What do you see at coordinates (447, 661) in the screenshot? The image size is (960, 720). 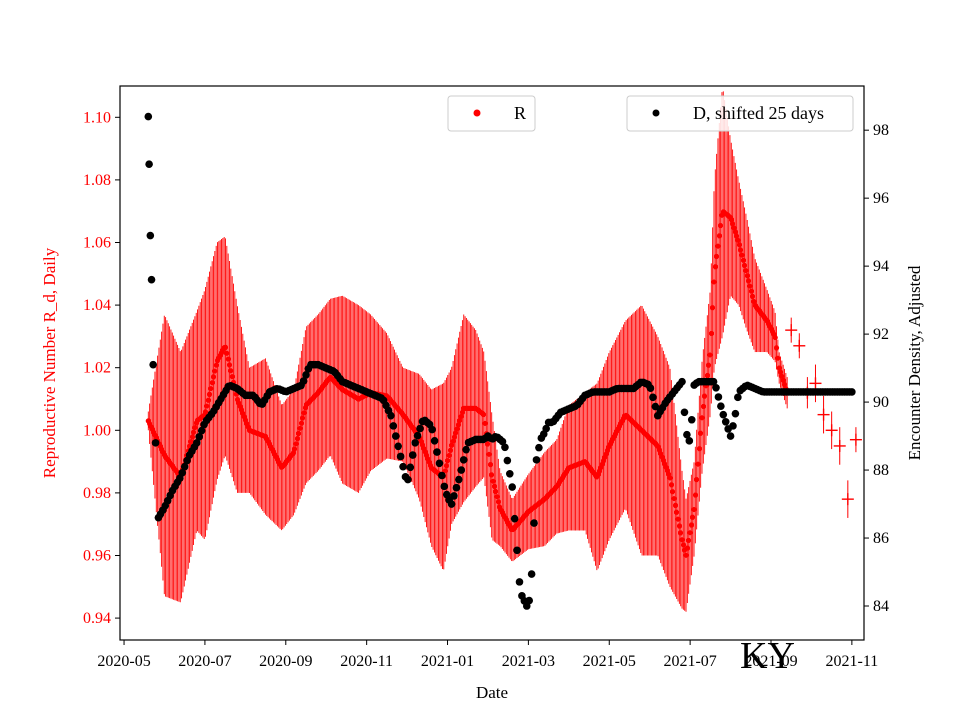 I see `x-tick-label: 2021-01` at bounding box center [447, 661].